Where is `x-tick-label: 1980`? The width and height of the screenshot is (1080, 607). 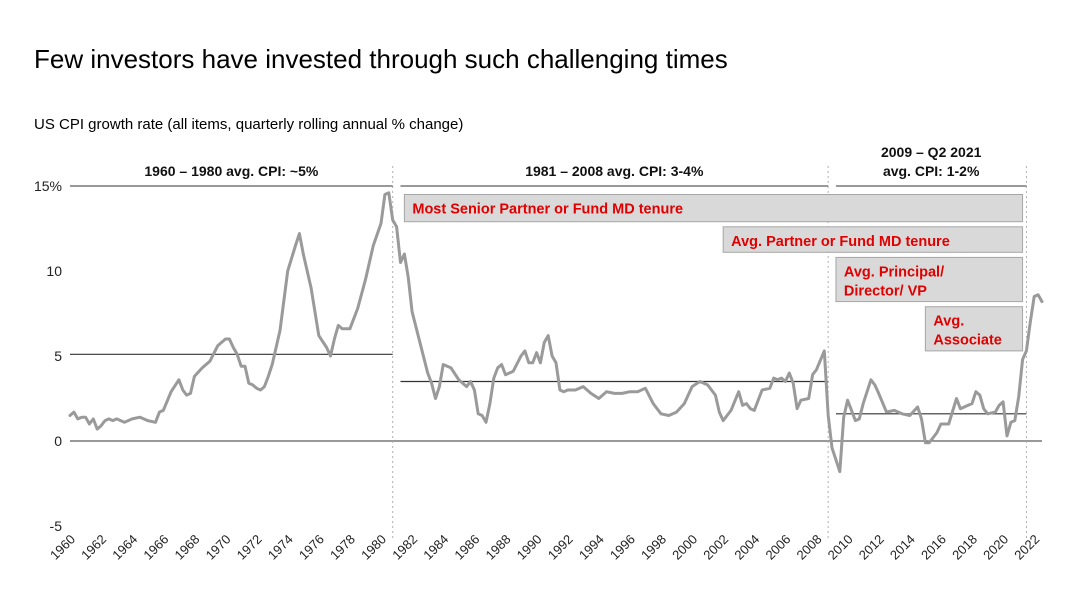 x-tick-label: 1980 is located at coordinates (373, 547).